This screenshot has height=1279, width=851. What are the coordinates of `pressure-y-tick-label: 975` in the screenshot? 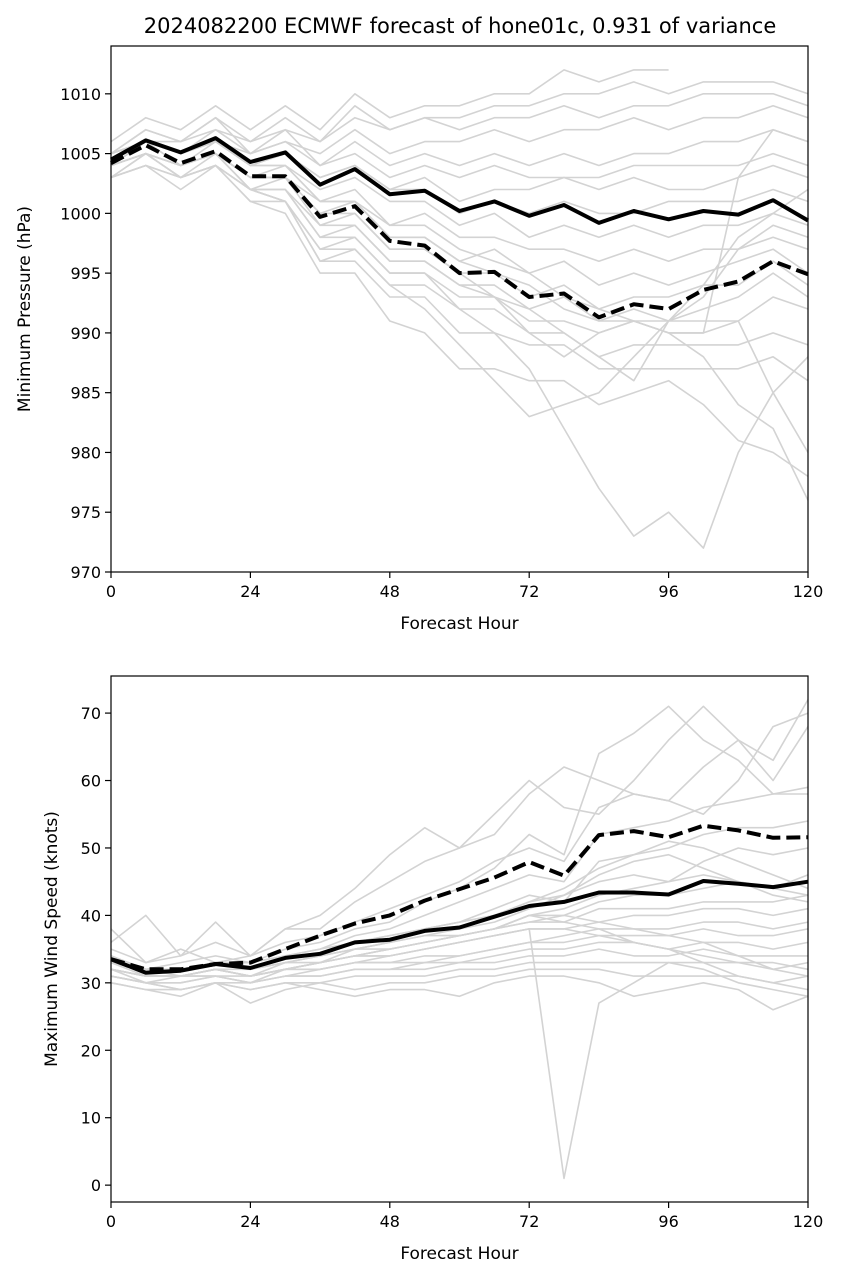 It's located at (85, 512).